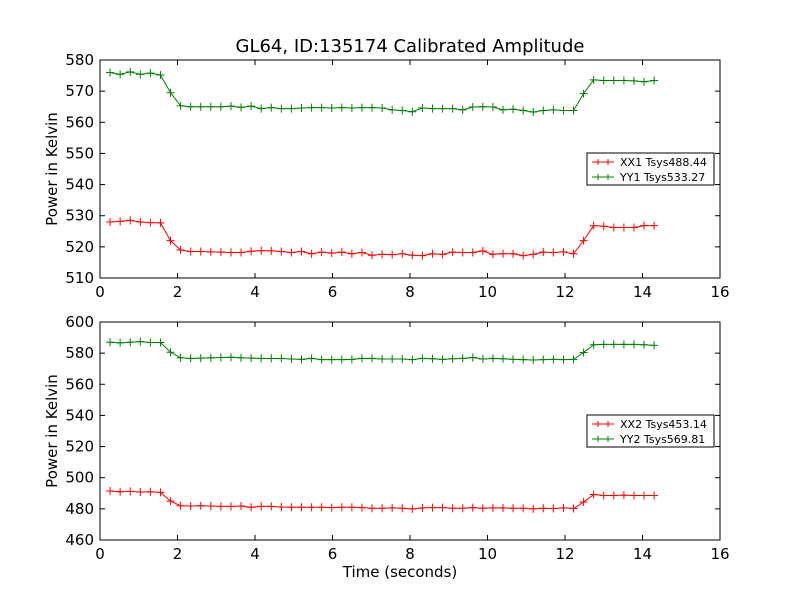 The height and width of the screenshot is (600, 800). What do you see at coordinates (603, 424) in the screenshot?
I see `legend-marker` at bounding box center [603, 424].